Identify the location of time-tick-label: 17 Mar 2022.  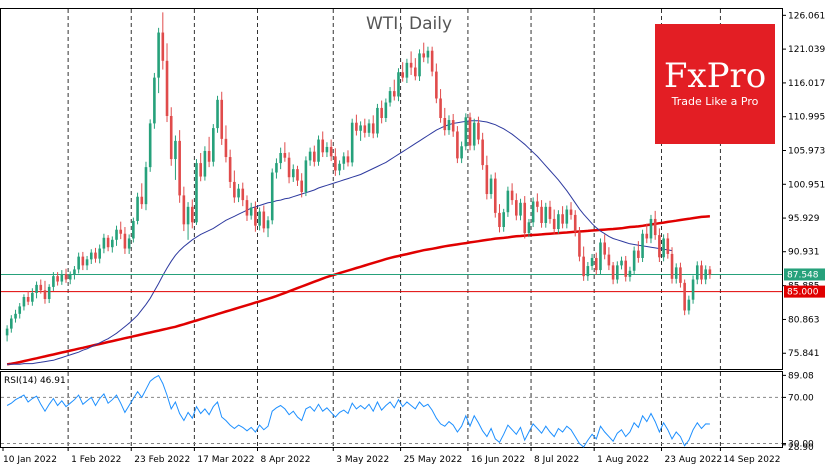
(225, 460).